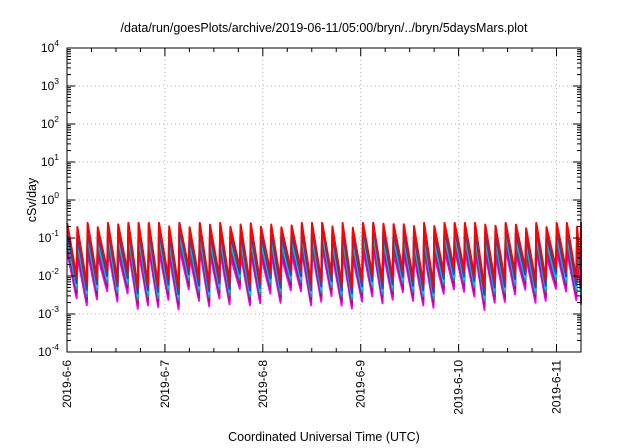 This screenshot has width=640, height=448. What do you see at coordinates (263, 384) in the screenshot?
I see `x-tick-label: 2019-6-8` at bounding box center [263, 384].